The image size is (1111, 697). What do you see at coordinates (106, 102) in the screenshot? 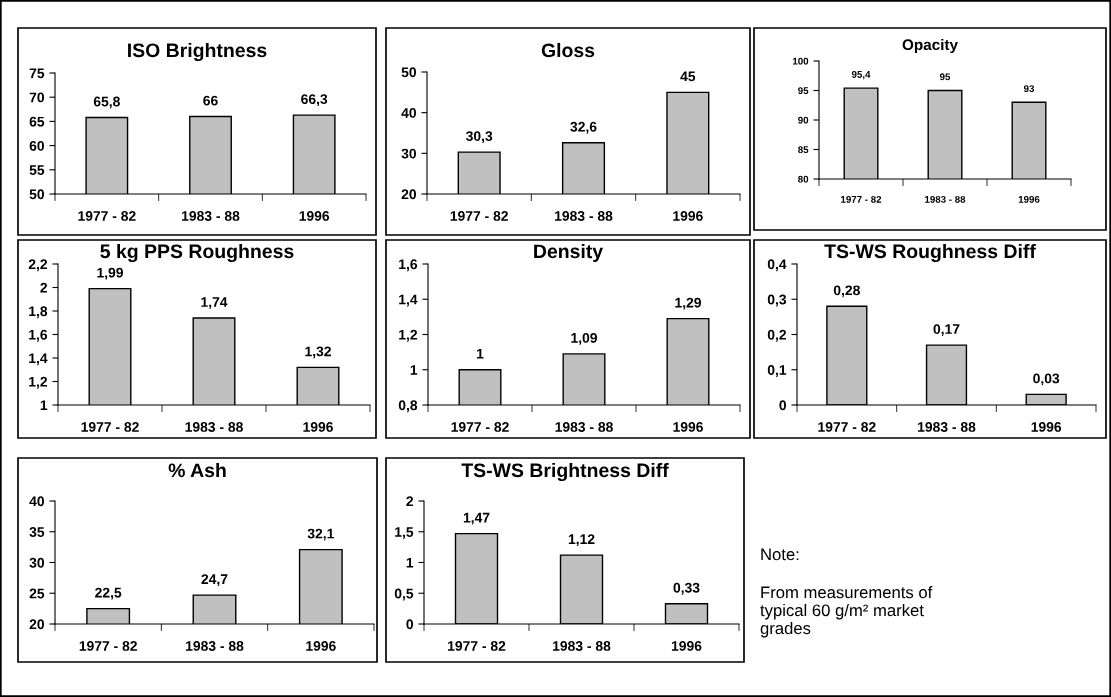
I see `data-label: 65,8` at bounding box center [106, 102].